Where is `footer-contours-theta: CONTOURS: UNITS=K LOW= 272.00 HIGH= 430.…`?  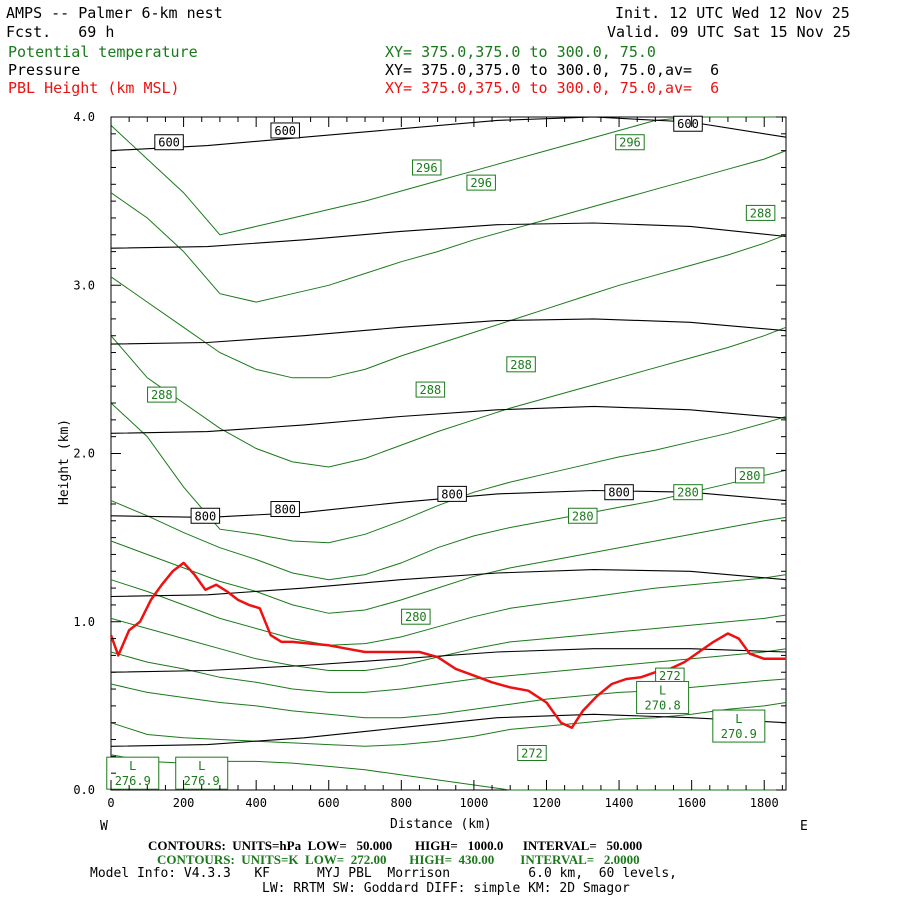
footer-contours-theta: CONTOURS: UNITS=K LOW= 272.00 HIGH= 430.… is located at coordinates (398, 859).